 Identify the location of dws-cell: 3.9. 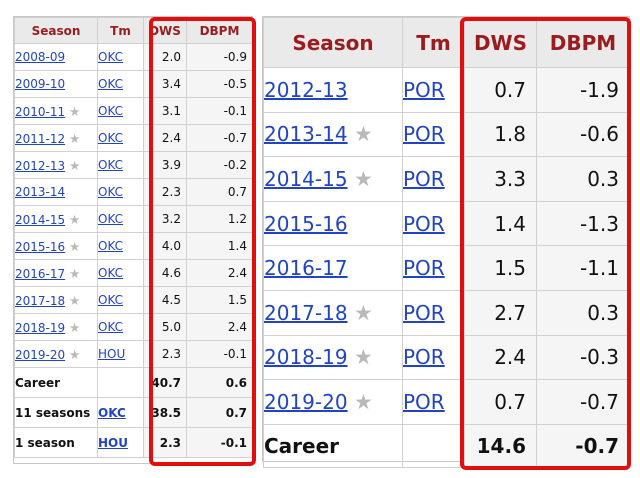
(165, 165).